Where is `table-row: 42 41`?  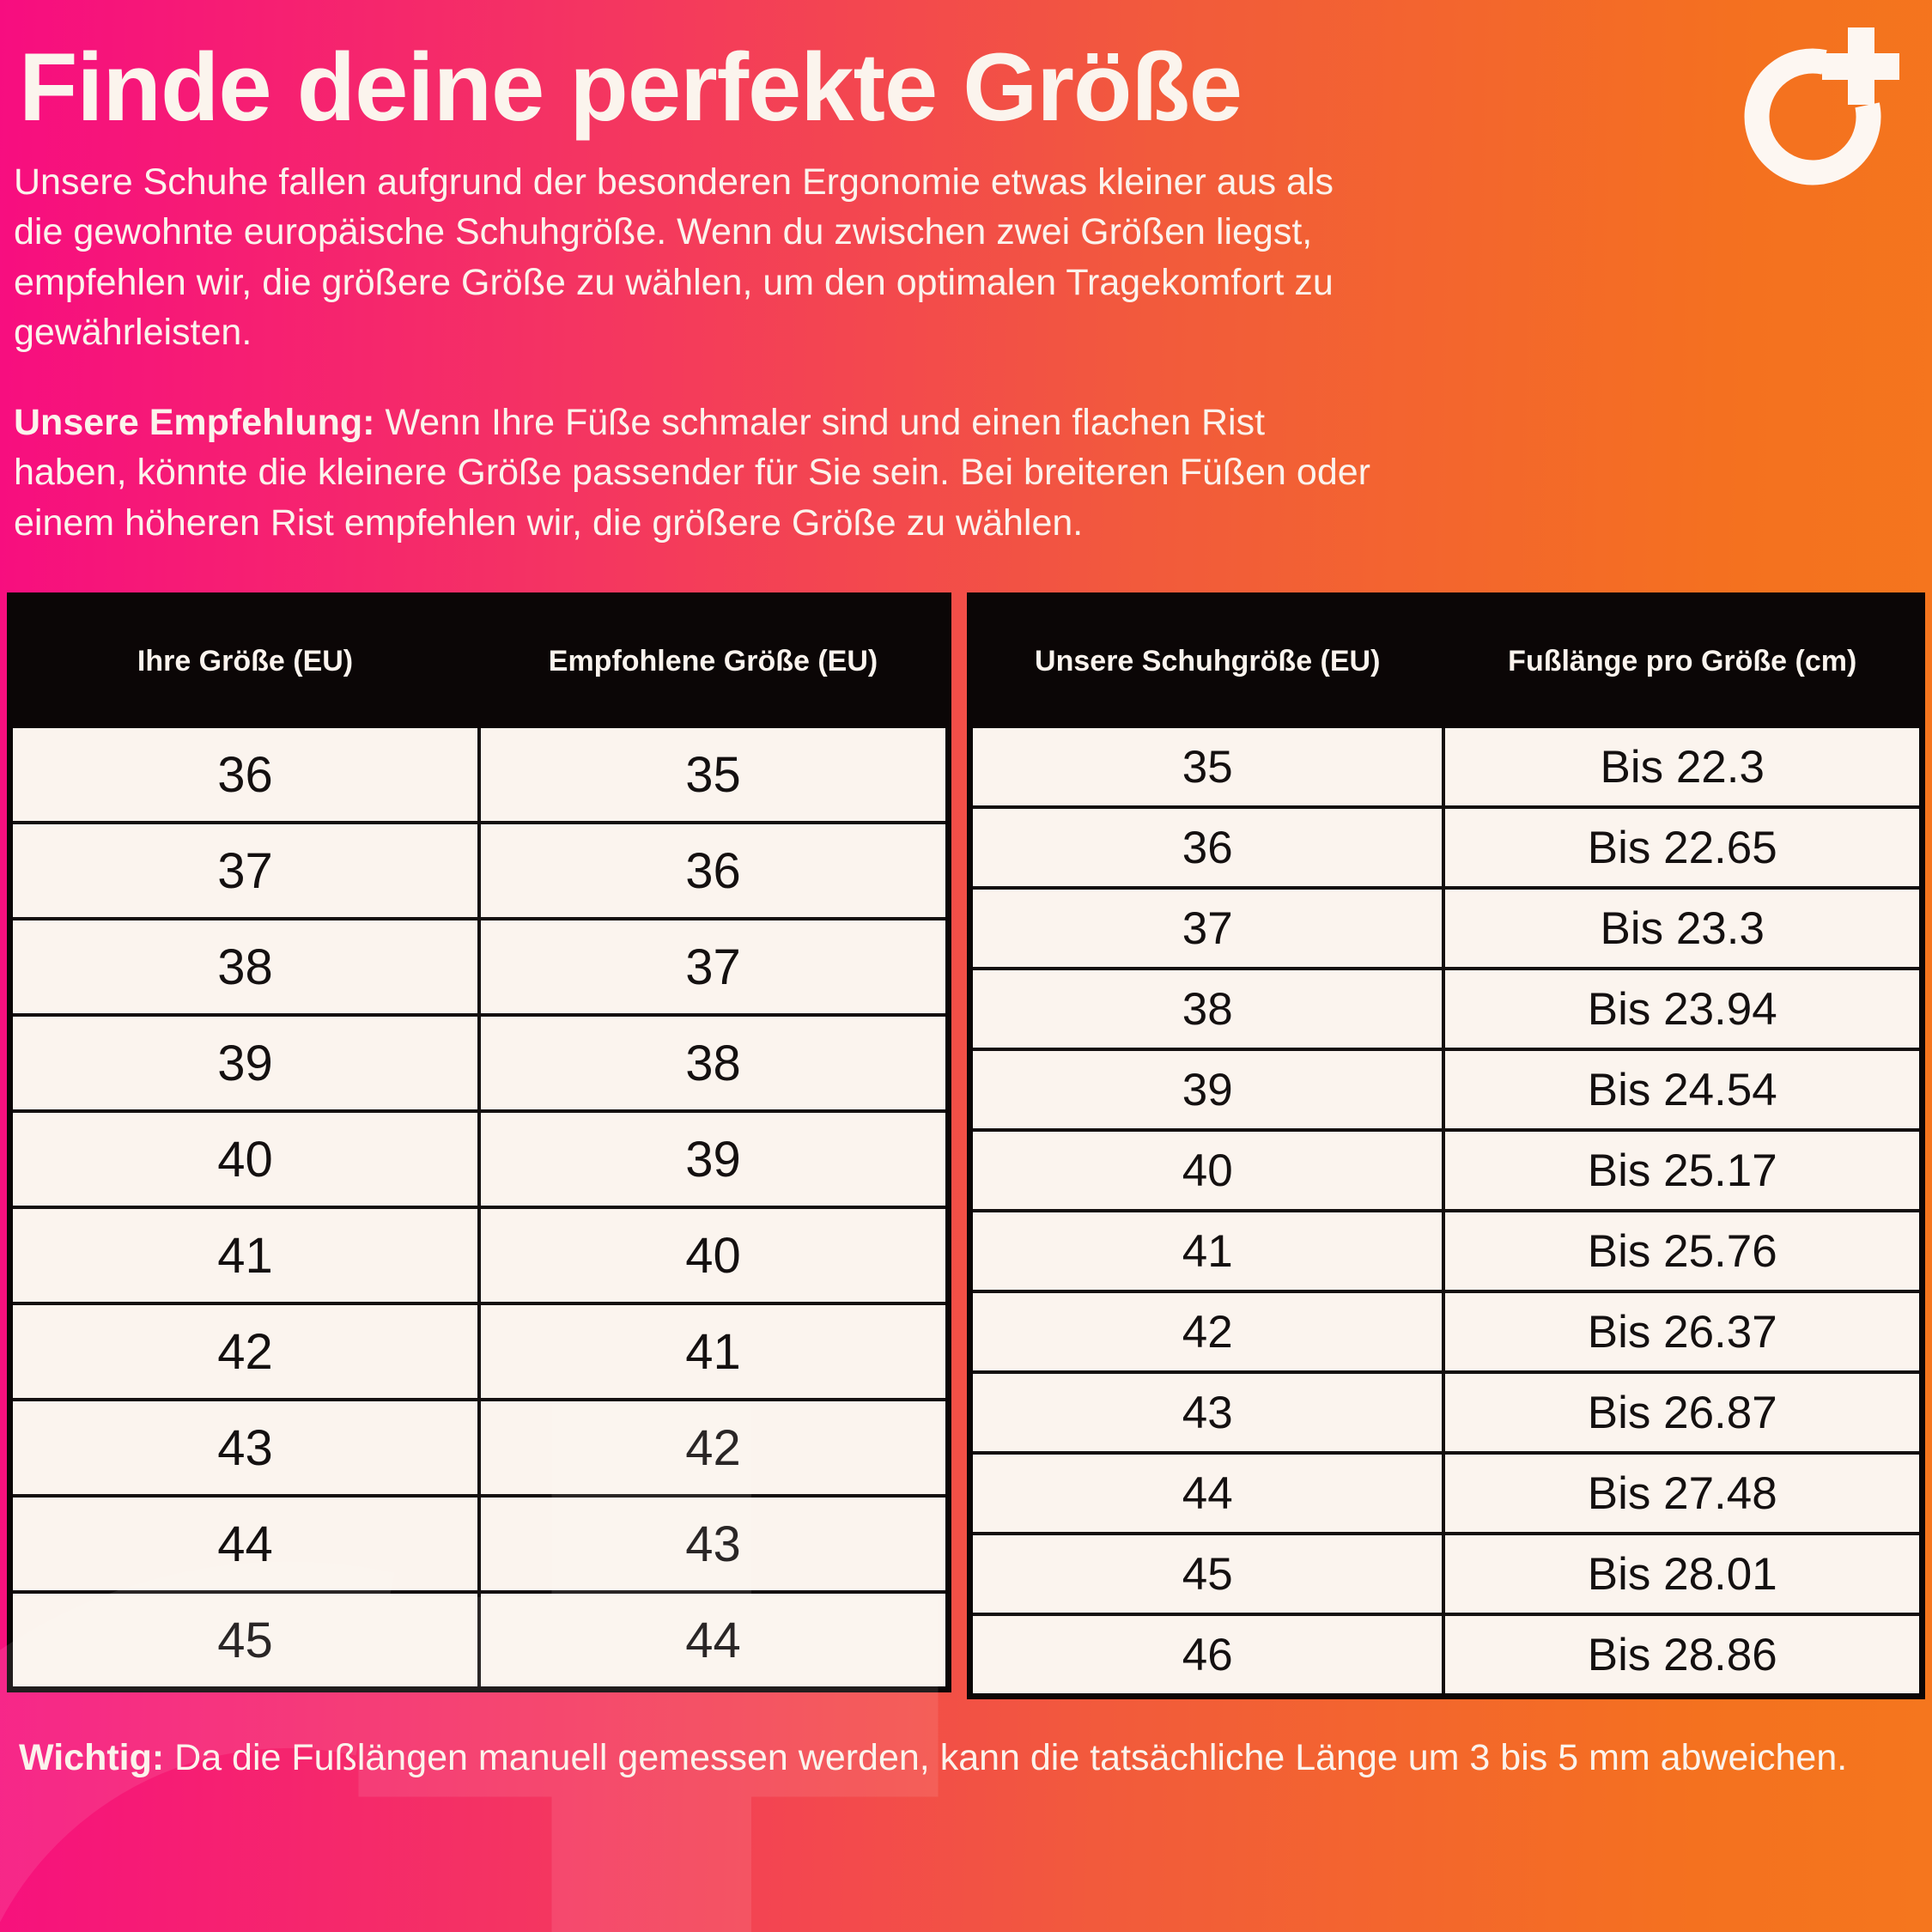
table-row: 42 41 is located at coordinates (479, 1352).